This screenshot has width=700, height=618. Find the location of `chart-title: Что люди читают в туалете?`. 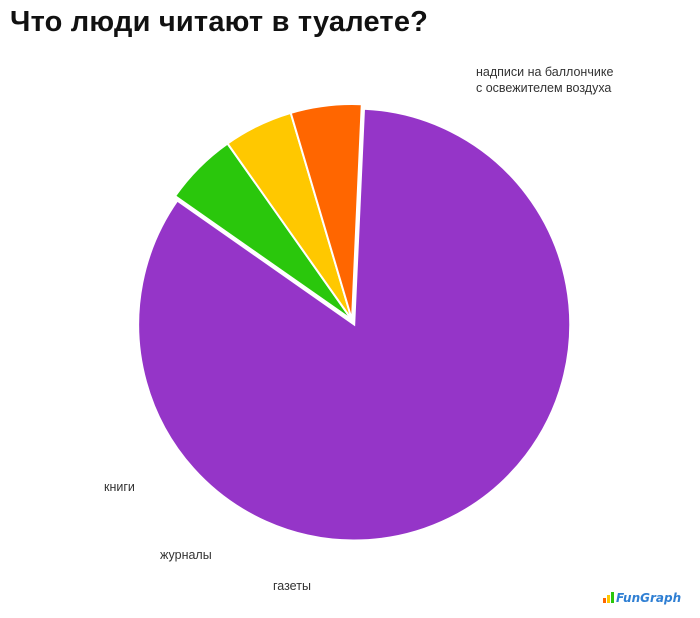

chart-title: Что люди читают в туалете? is located at coordinates (219, 22).